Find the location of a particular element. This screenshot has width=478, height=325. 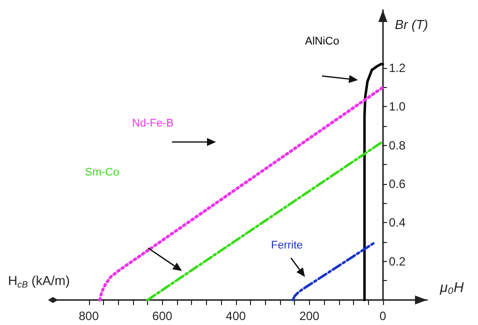

x-tick-label: 400 is located at coordinates (236, 316).